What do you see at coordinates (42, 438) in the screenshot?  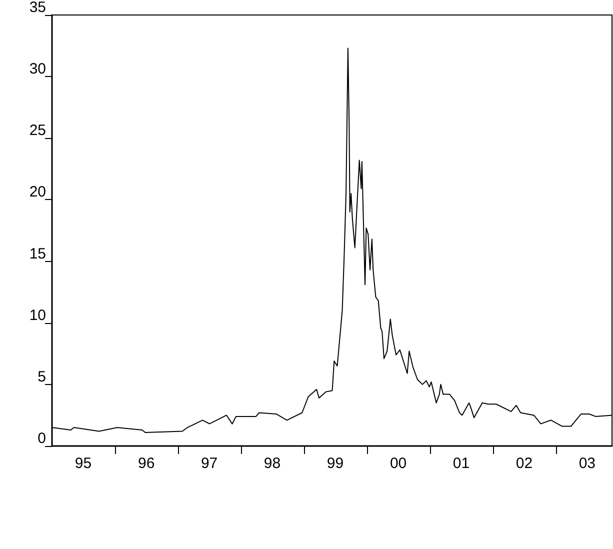 I see `y-tick-label: 0` at bounding box center [42, 438].